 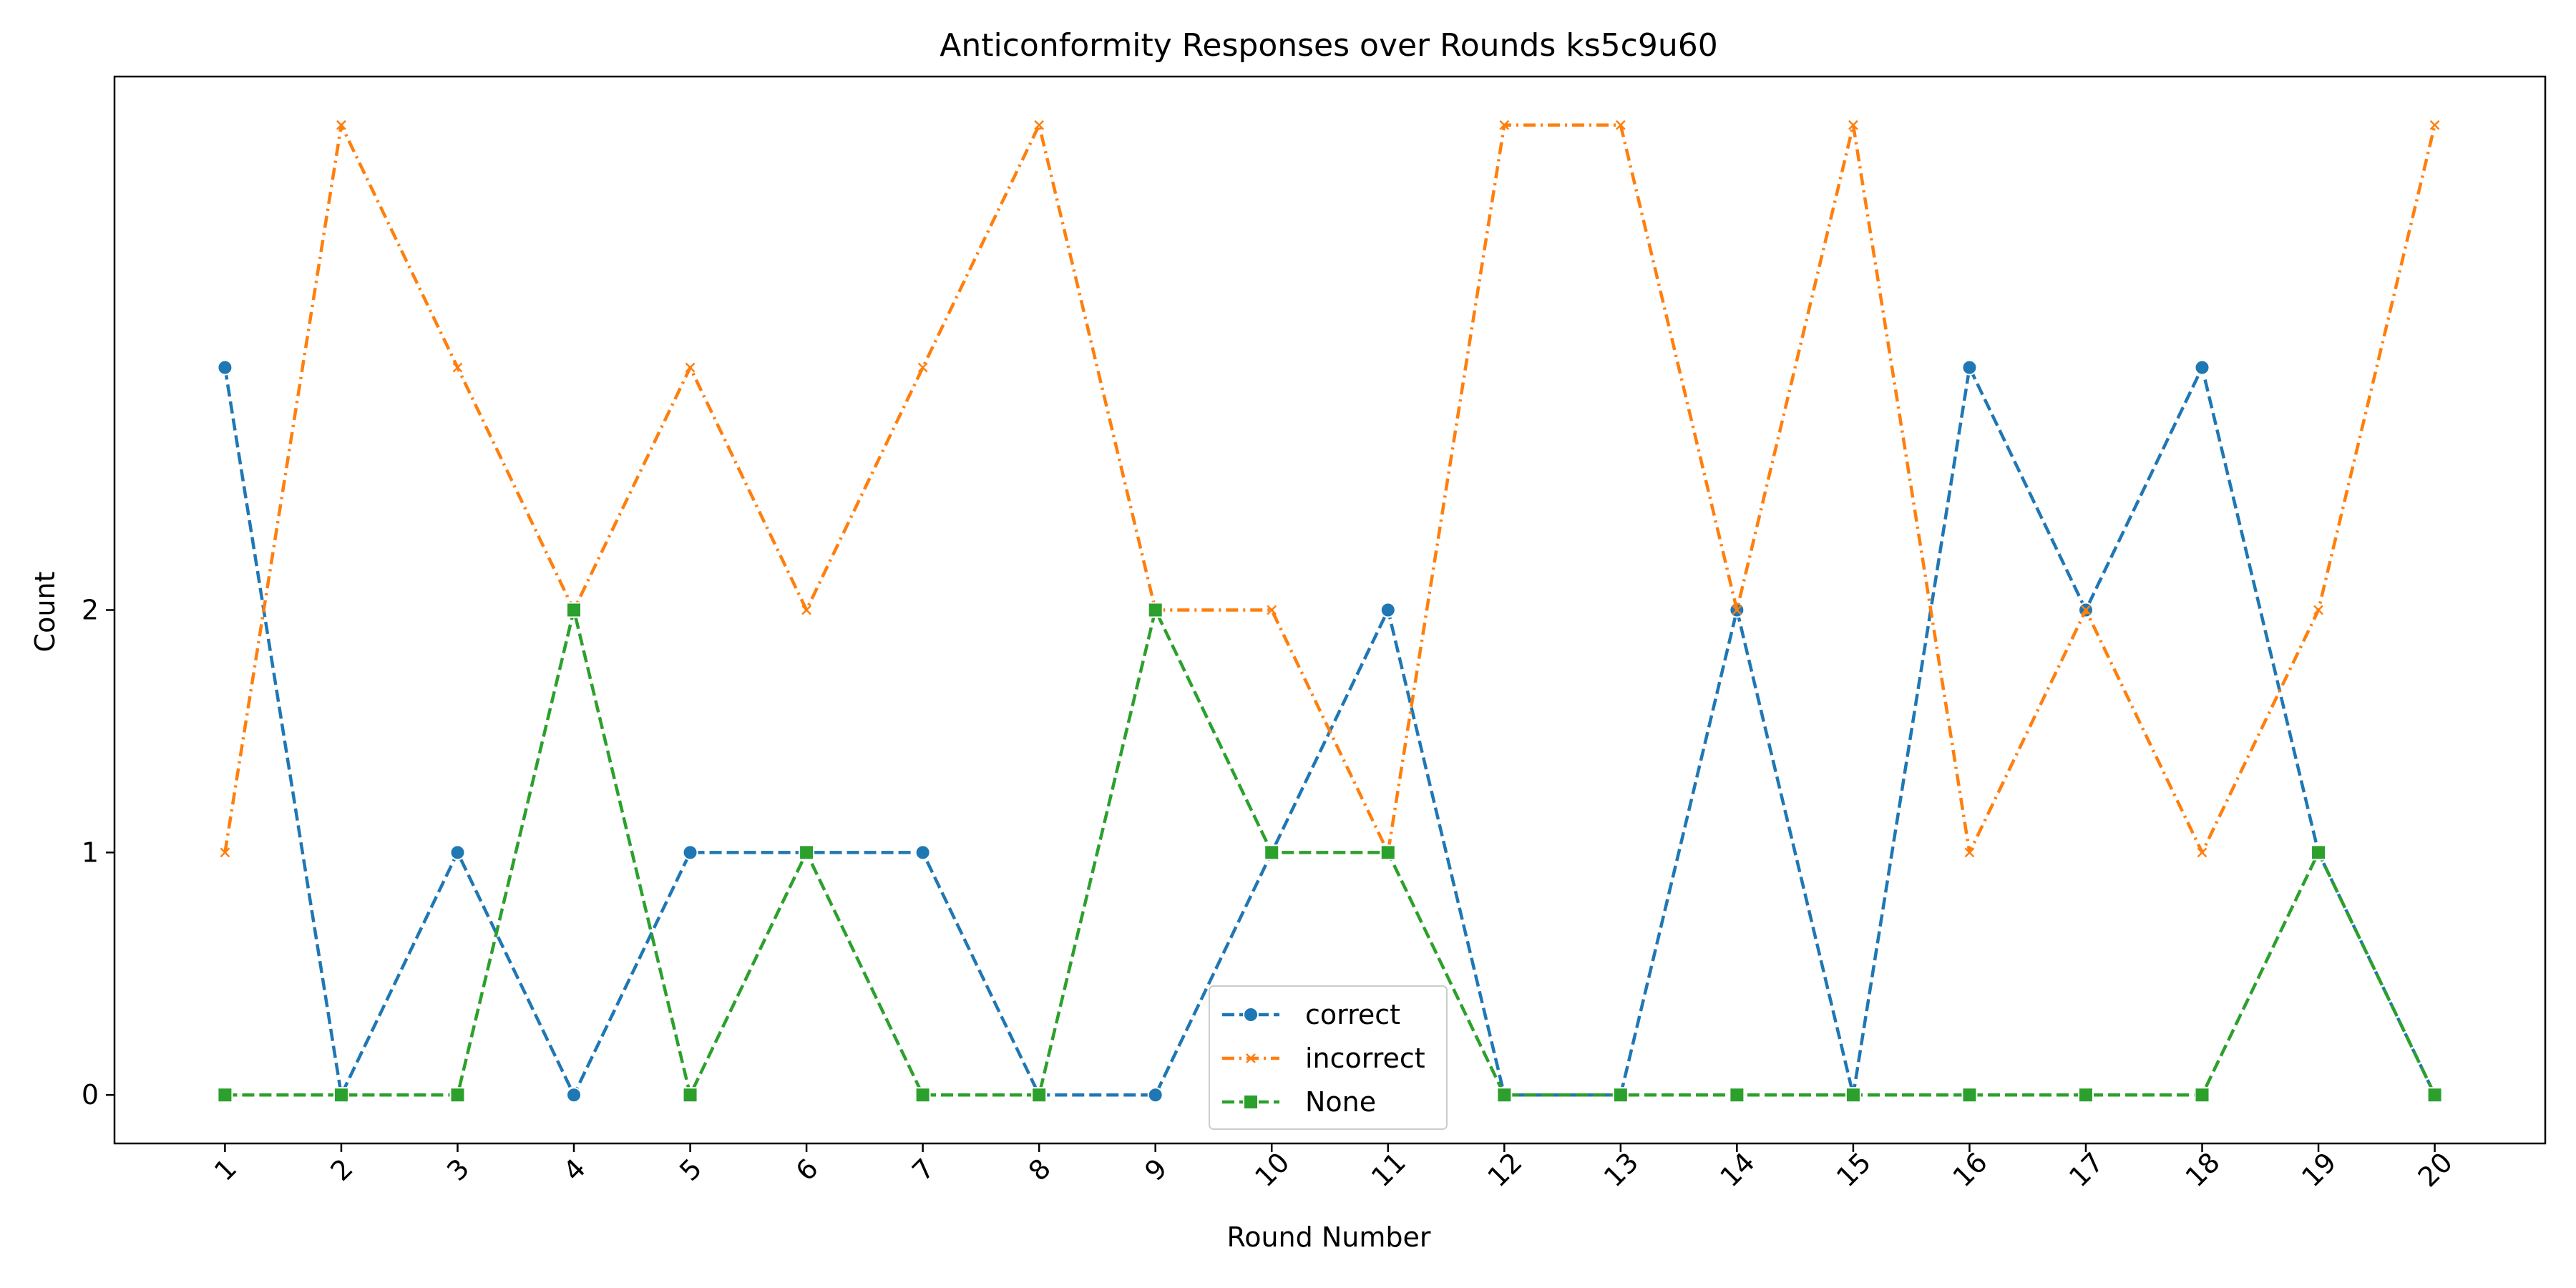 I want to click on x-axis-label: Round Number, so click(x=1329, y=1237).